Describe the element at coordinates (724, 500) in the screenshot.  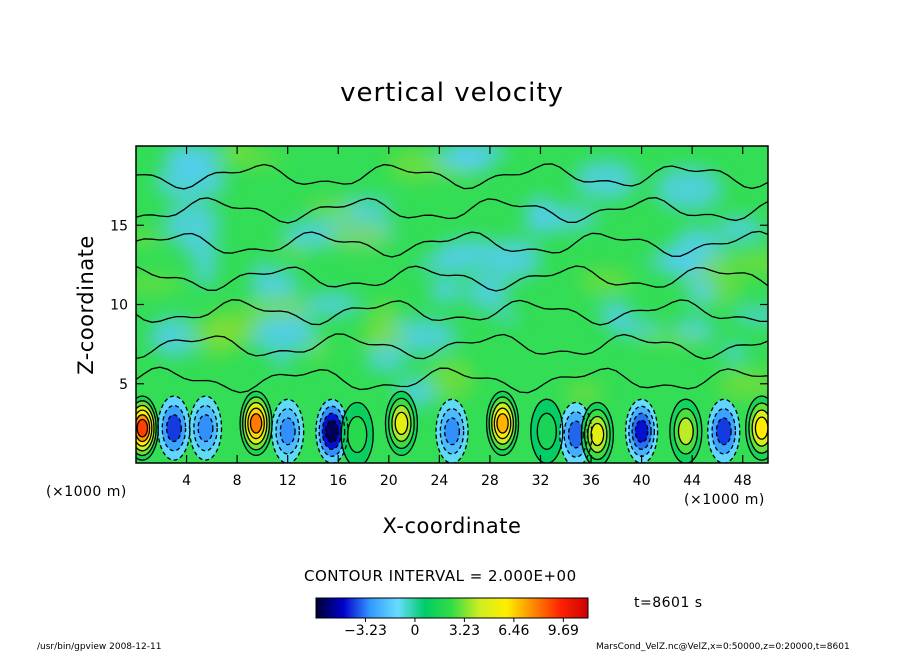
I see `x-unit-label-right: (×1000 m)` at that location.